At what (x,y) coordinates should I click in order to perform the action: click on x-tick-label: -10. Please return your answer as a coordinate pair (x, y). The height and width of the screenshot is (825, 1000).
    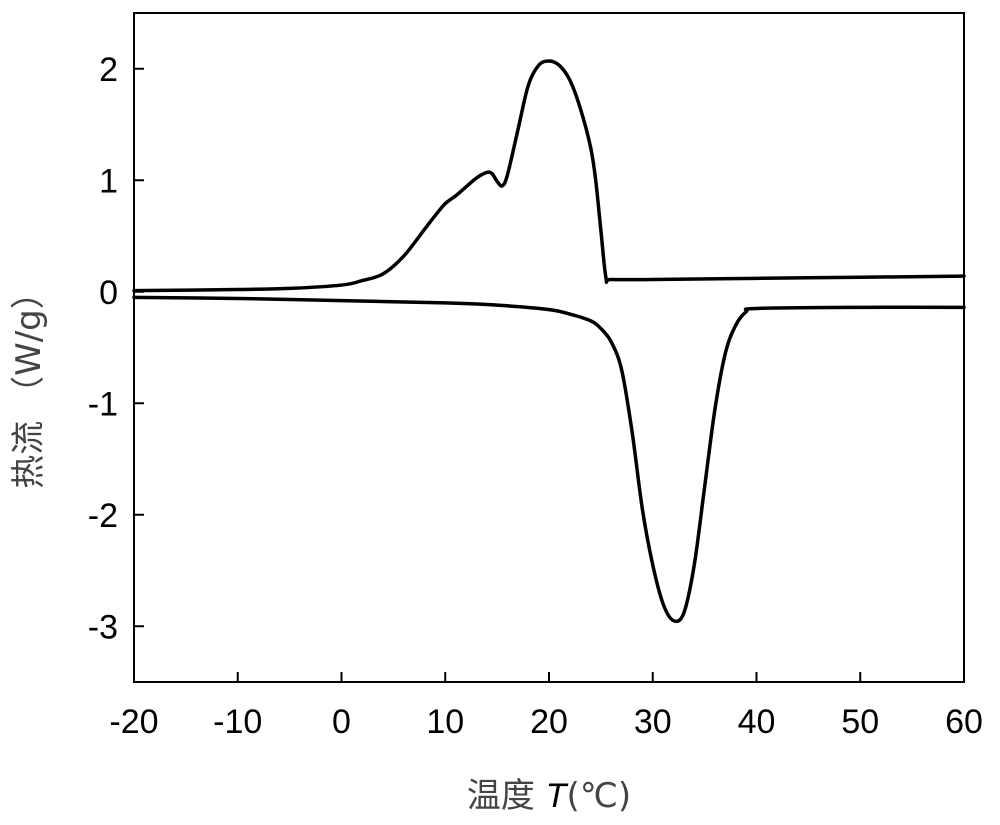
    Looking at the image, I should click on (237, 722).